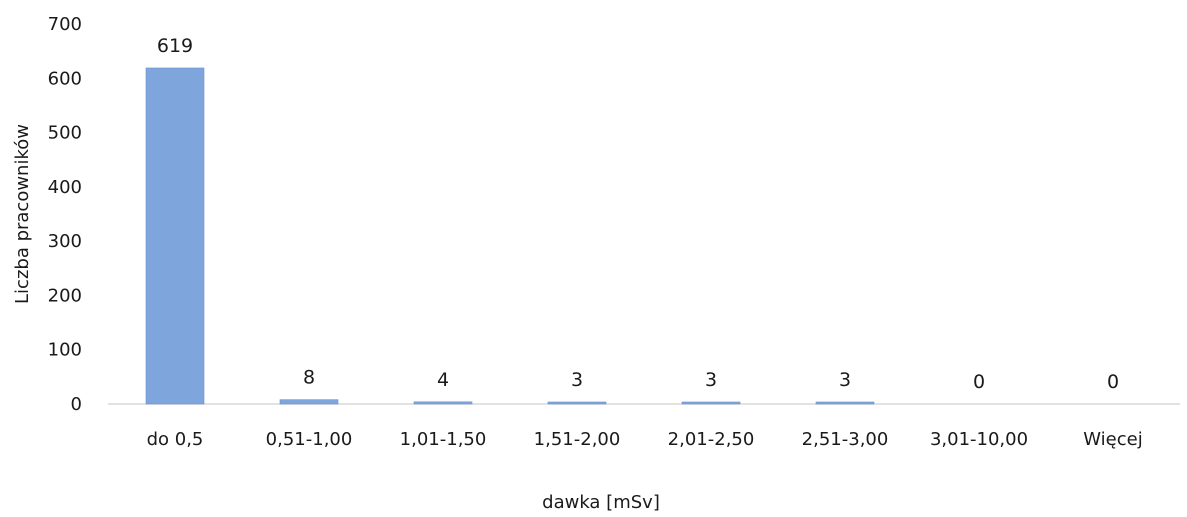 This screenshot has height=517, width=1187. I want to click on data-label: 4, so click(443, 380).